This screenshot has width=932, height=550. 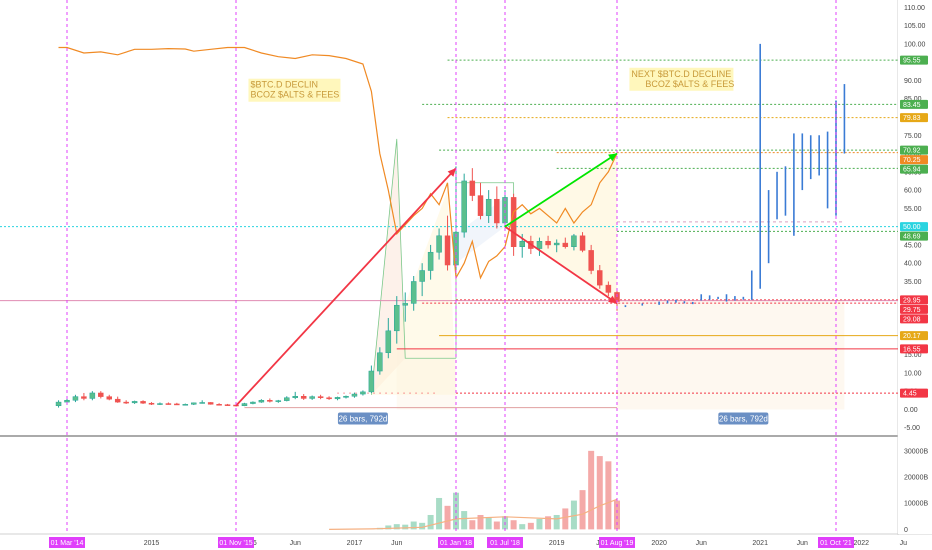 What do you see at coordinates (557, 543) in the screenshot?
I see `time-tick-label: 2019` at bounding box center [557, 543].